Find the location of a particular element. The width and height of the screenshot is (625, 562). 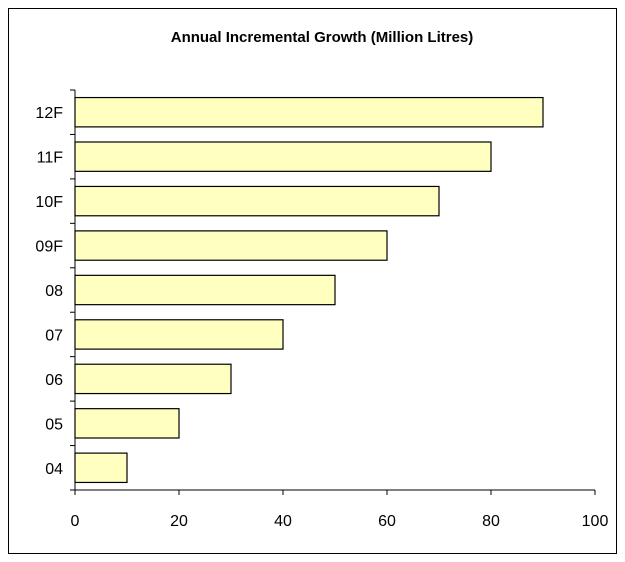

y-tick-label-06: 06 is located at coordinates (54, 380).